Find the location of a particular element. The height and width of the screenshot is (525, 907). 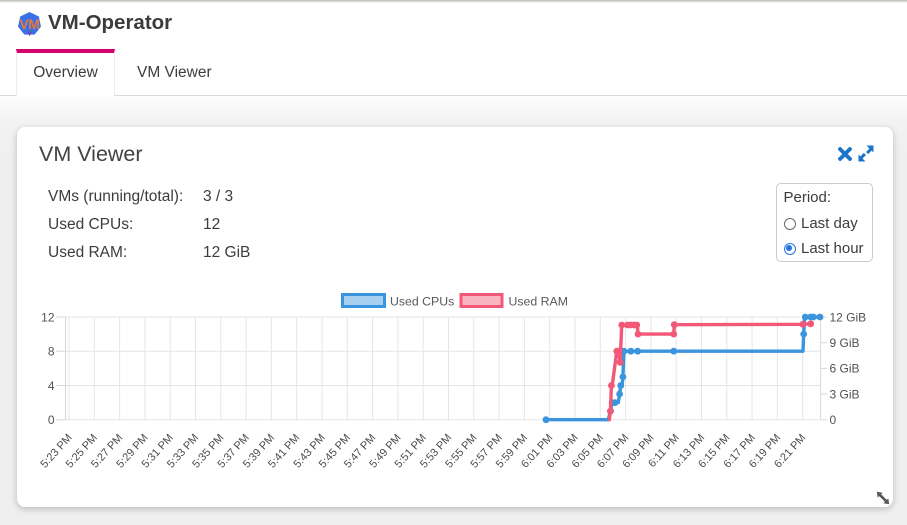

svg-text: 6 GiB is located at coordinates (845, 369).